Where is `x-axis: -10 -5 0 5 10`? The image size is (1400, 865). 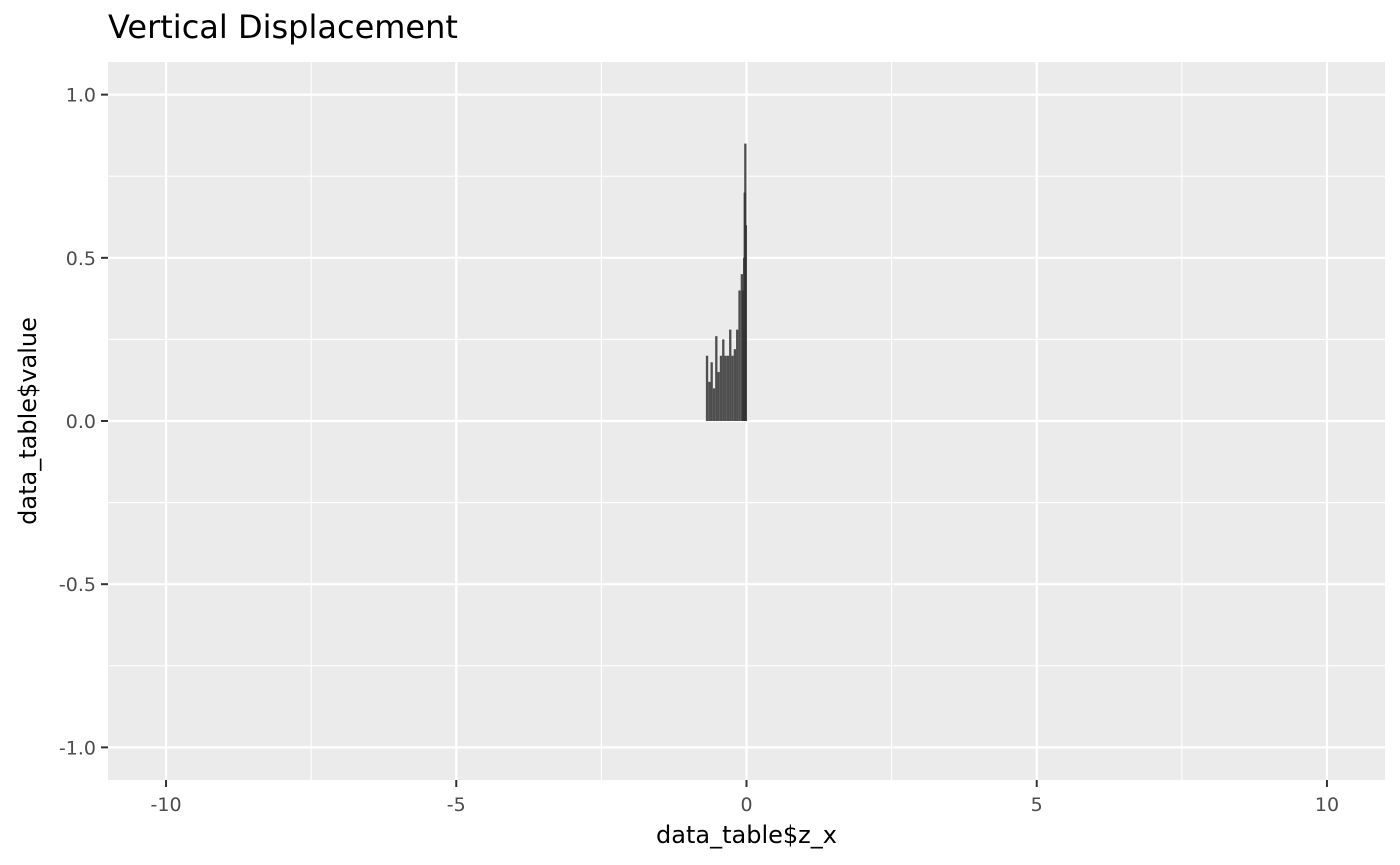 x-axis: -10 -5 0 5 10 is located at coordinates (745, 798).